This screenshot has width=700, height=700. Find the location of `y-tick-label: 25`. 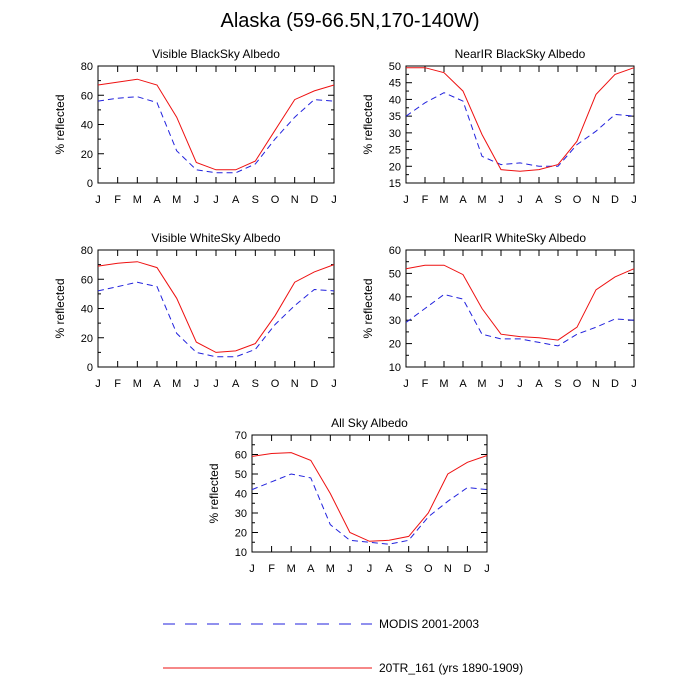

y-tick-label: 25 is located at coordinates (395, 151).